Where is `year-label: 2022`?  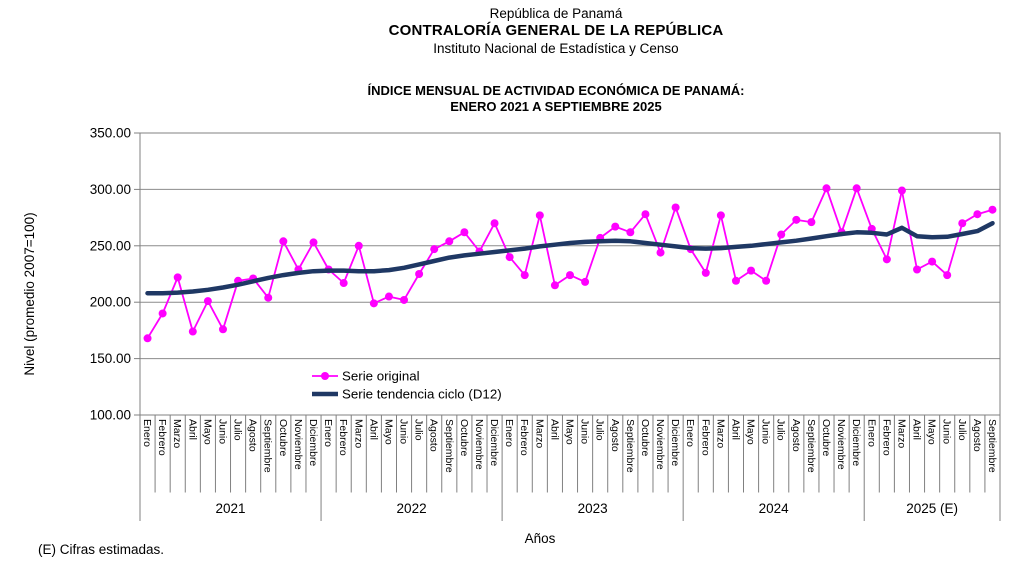 year-label: 2022 is located at coordinates (412, 508).